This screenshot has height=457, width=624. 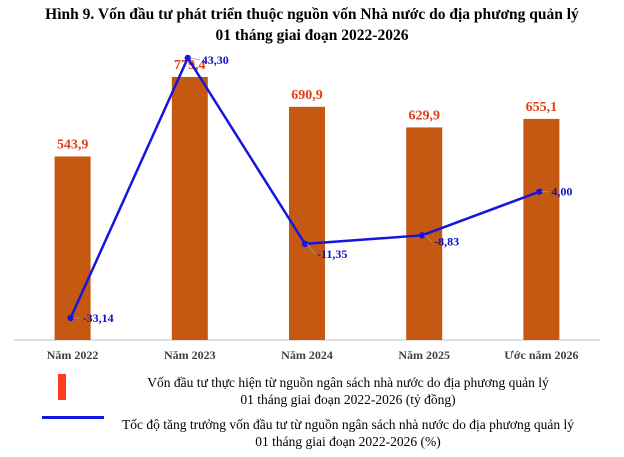 I want to click on legend-line-swatch, so click(x=73, y=417).